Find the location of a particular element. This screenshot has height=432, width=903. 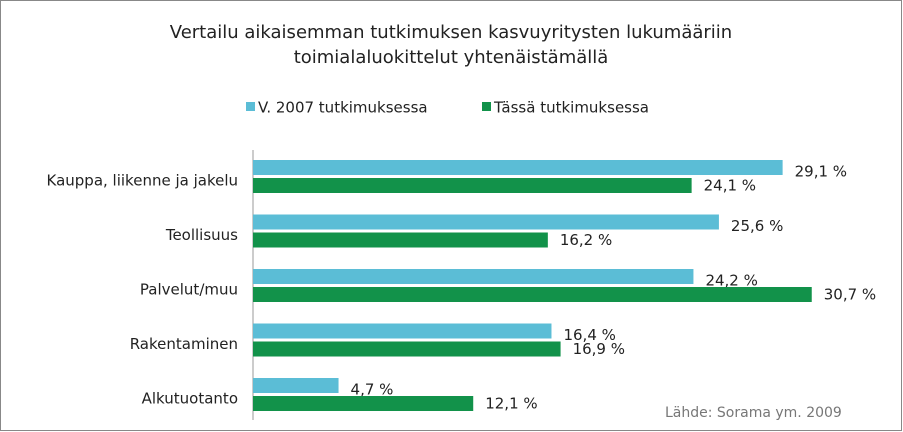

y-tick-label: Teollisuus is located at coordinates (201, 235).